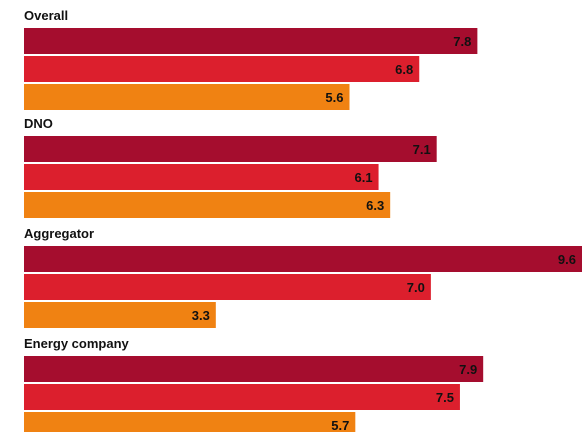  I want to click on bar-value-energy-company-2: 7.5, so click(445, 397).